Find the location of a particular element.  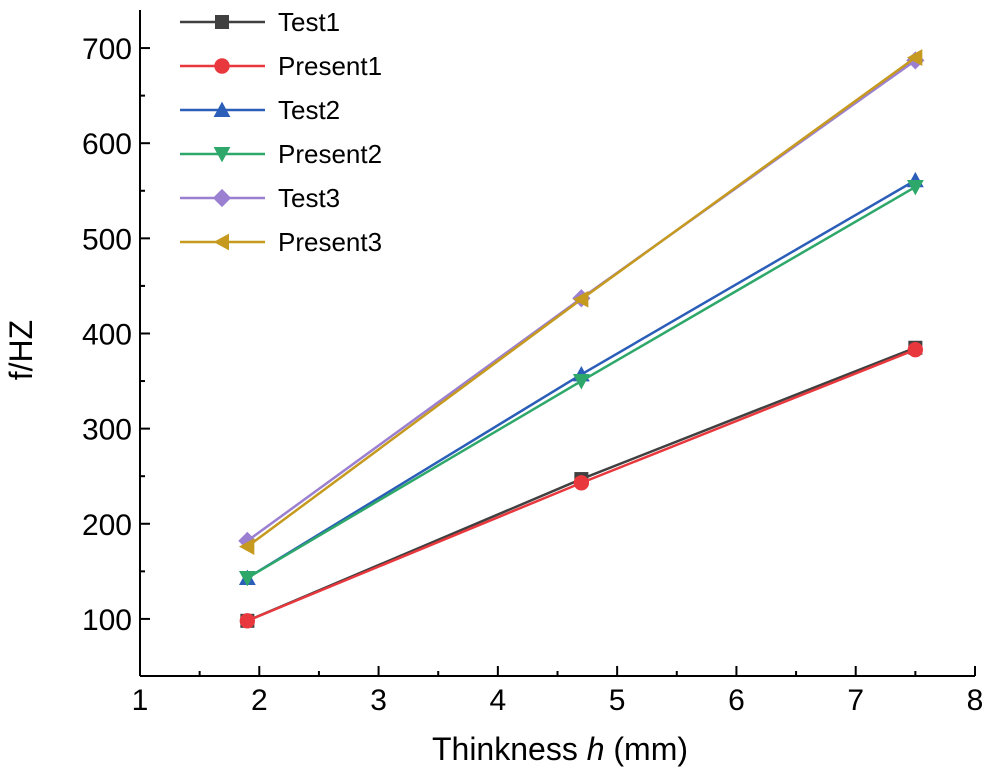

y-tick-label: 300 is located at coordinates (107, 430).